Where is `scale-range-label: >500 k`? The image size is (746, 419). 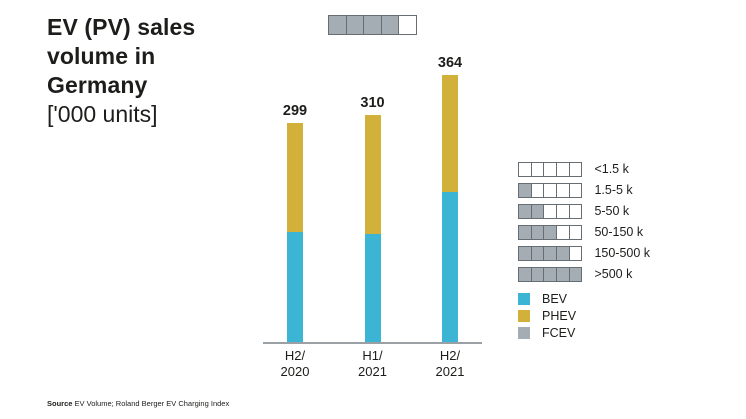 scale-range-label: >500 k is located at coordinates (613, 274).